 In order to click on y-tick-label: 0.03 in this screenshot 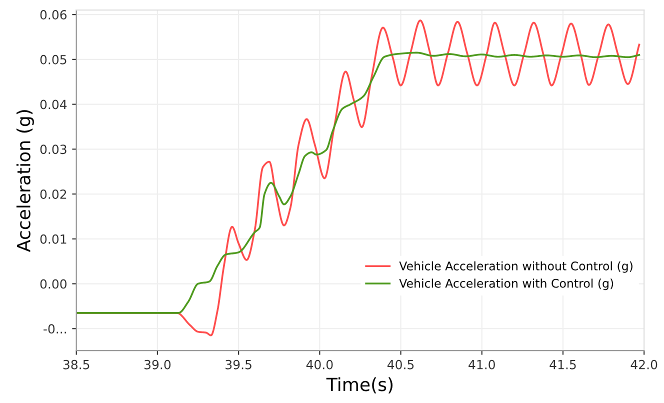, I will do `click(53, 149)`.